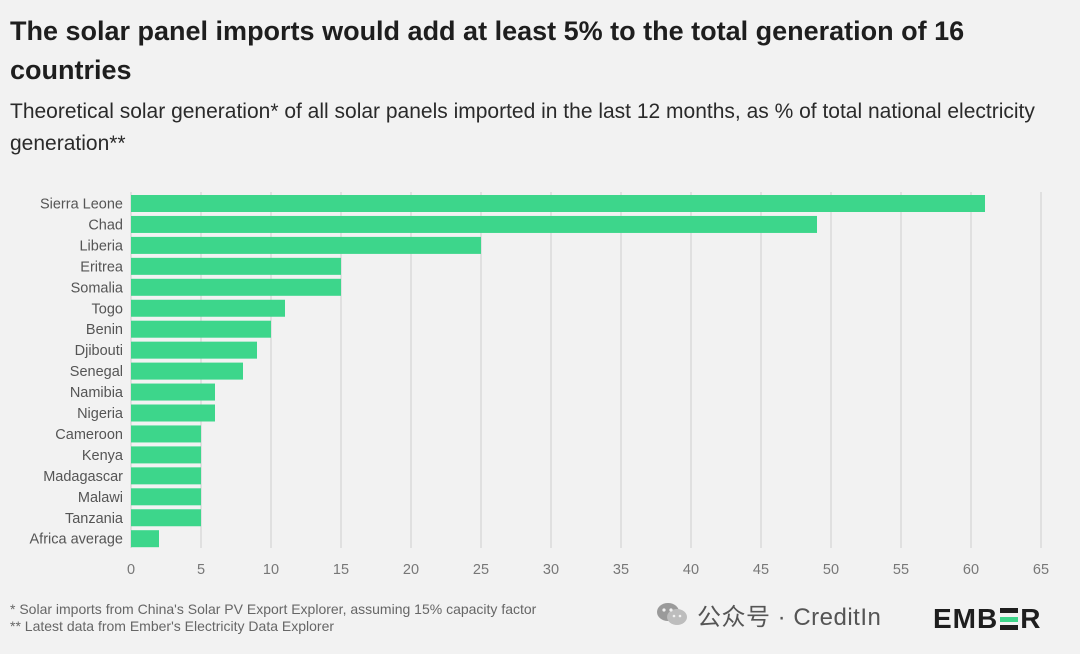 This screenshot has height=654, width=1080. I want to click on x-tick-label: 25, so click(481, 570).